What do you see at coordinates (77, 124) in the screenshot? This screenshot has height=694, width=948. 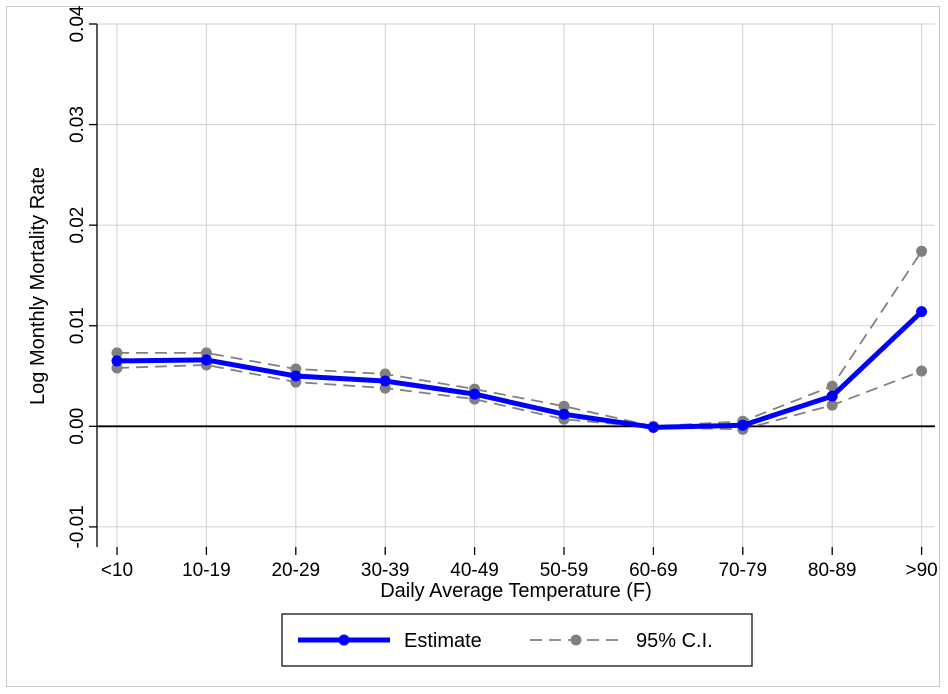 I see `y-tick-label: 0.03` at bounding box center [77, 124].